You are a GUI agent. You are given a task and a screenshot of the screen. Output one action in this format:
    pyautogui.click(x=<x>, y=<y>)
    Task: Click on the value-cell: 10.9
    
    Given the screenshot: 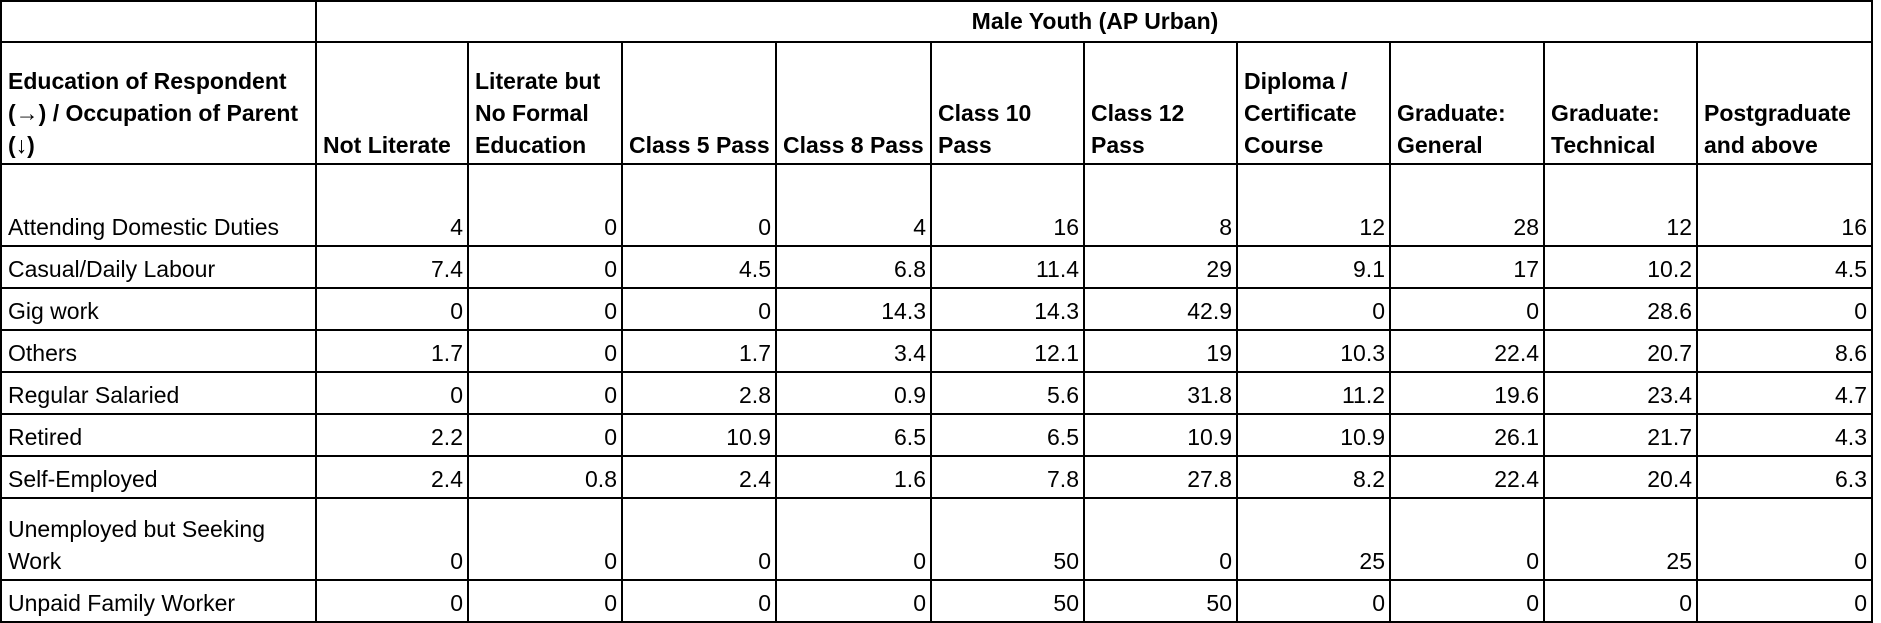 What is the action you would take?
    pyautogui.click(x=699, y=435)
    